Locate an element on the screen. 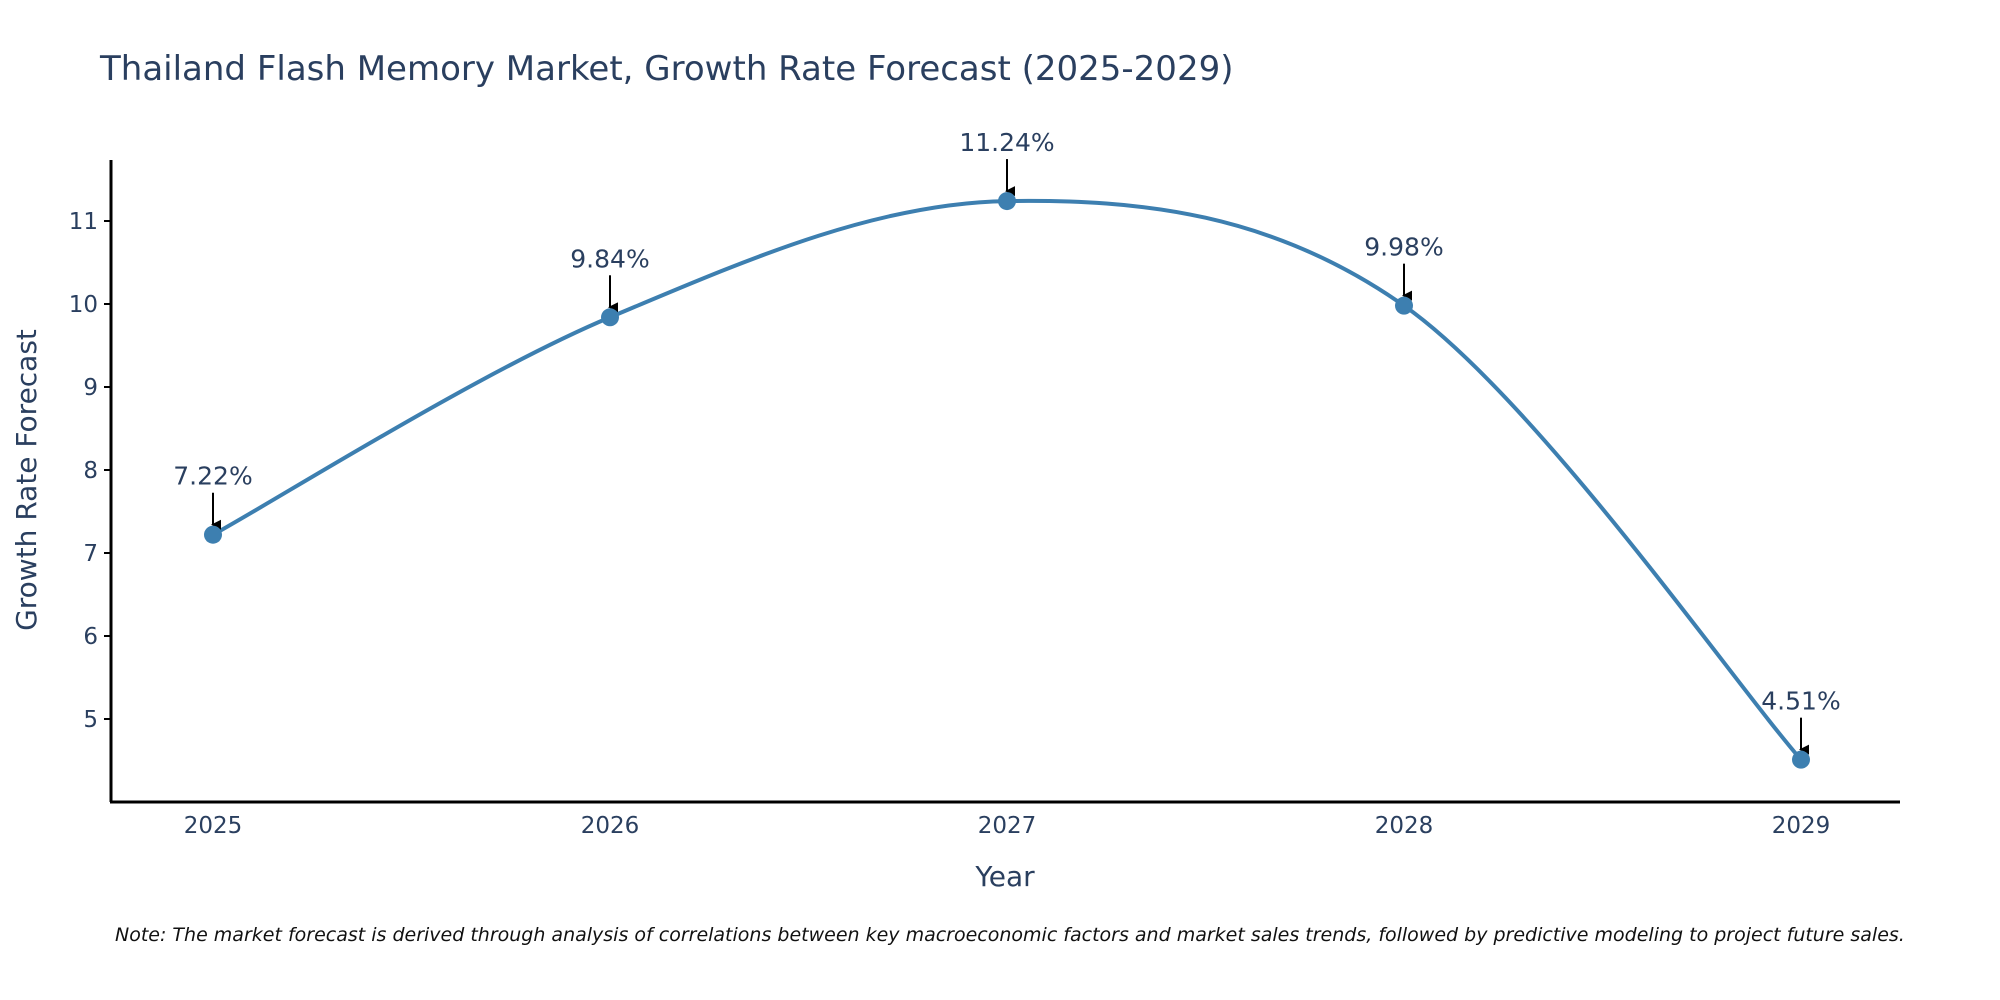  data-label: 11.24% is located at coordinates (1006, 142).